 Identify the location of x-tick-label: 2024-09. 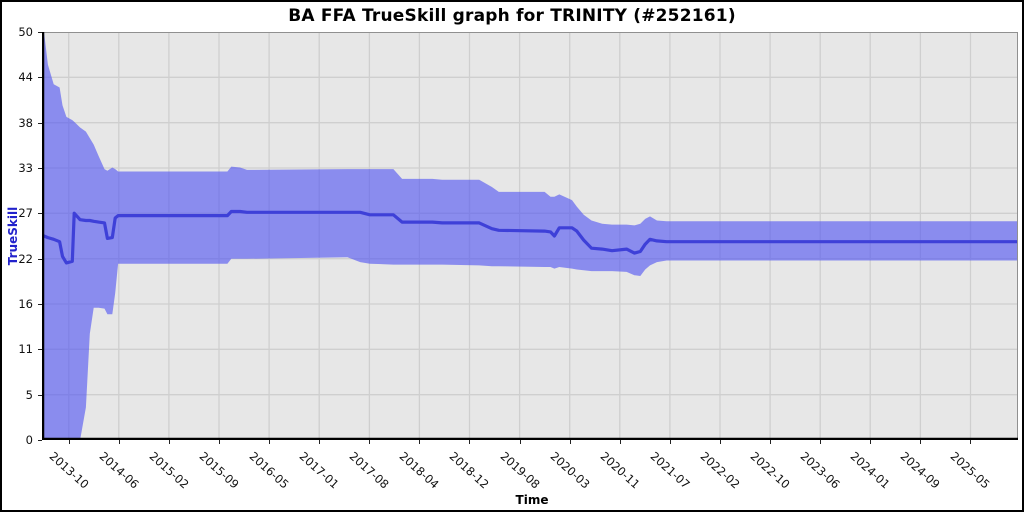
(921, 470).